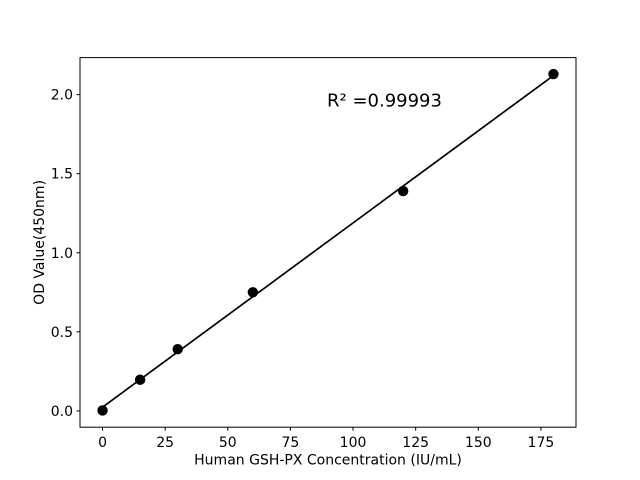 This screenshot has height=480, width=640. Describe the element at coordinates (102, 443) in the screenshot. I see `x-tick-label: 0` at that location.